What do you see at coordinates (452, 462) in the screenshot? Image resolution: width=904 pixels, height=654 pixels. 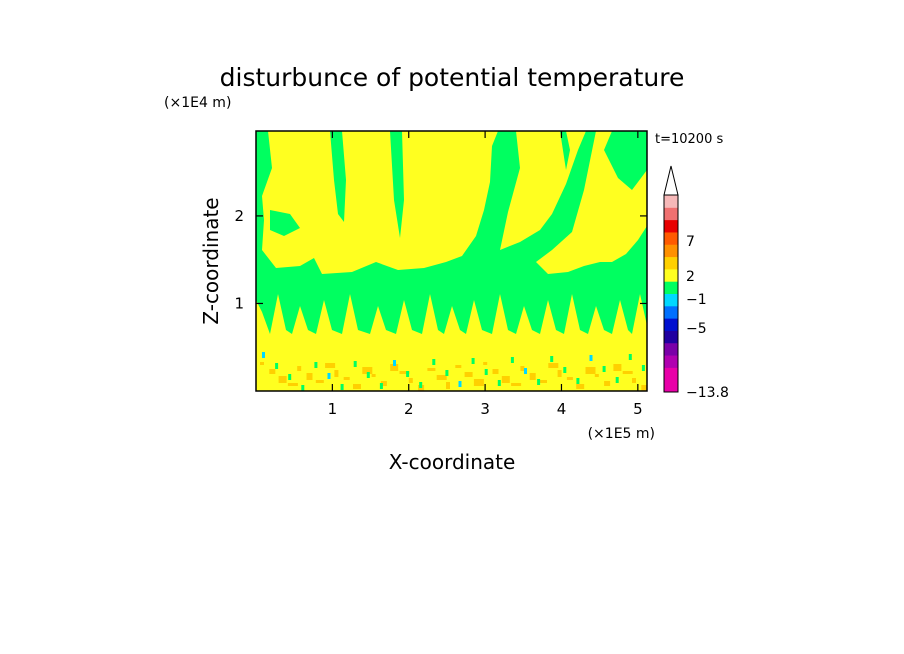 I see `x-axis-title: X-coordinate` at bounding box center [452, 462].